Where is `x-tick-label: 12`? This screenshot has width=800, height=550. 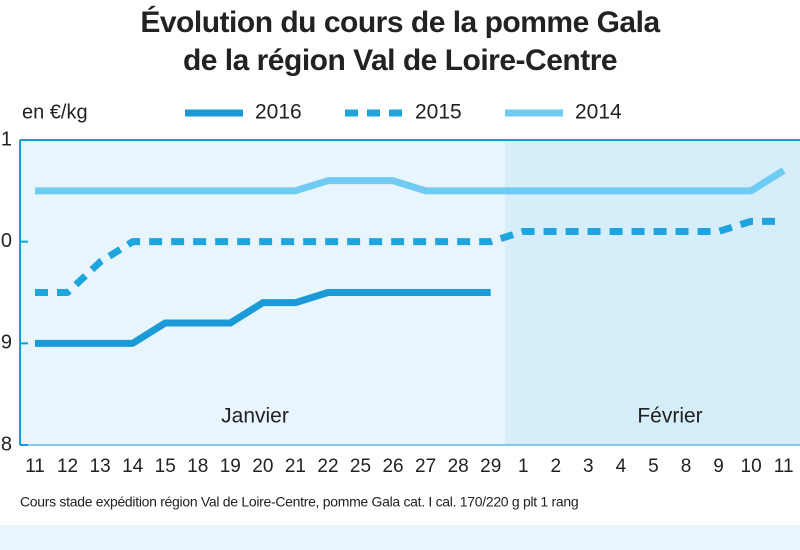 x-tick-label: 12 is located at coordinates (67, 466).